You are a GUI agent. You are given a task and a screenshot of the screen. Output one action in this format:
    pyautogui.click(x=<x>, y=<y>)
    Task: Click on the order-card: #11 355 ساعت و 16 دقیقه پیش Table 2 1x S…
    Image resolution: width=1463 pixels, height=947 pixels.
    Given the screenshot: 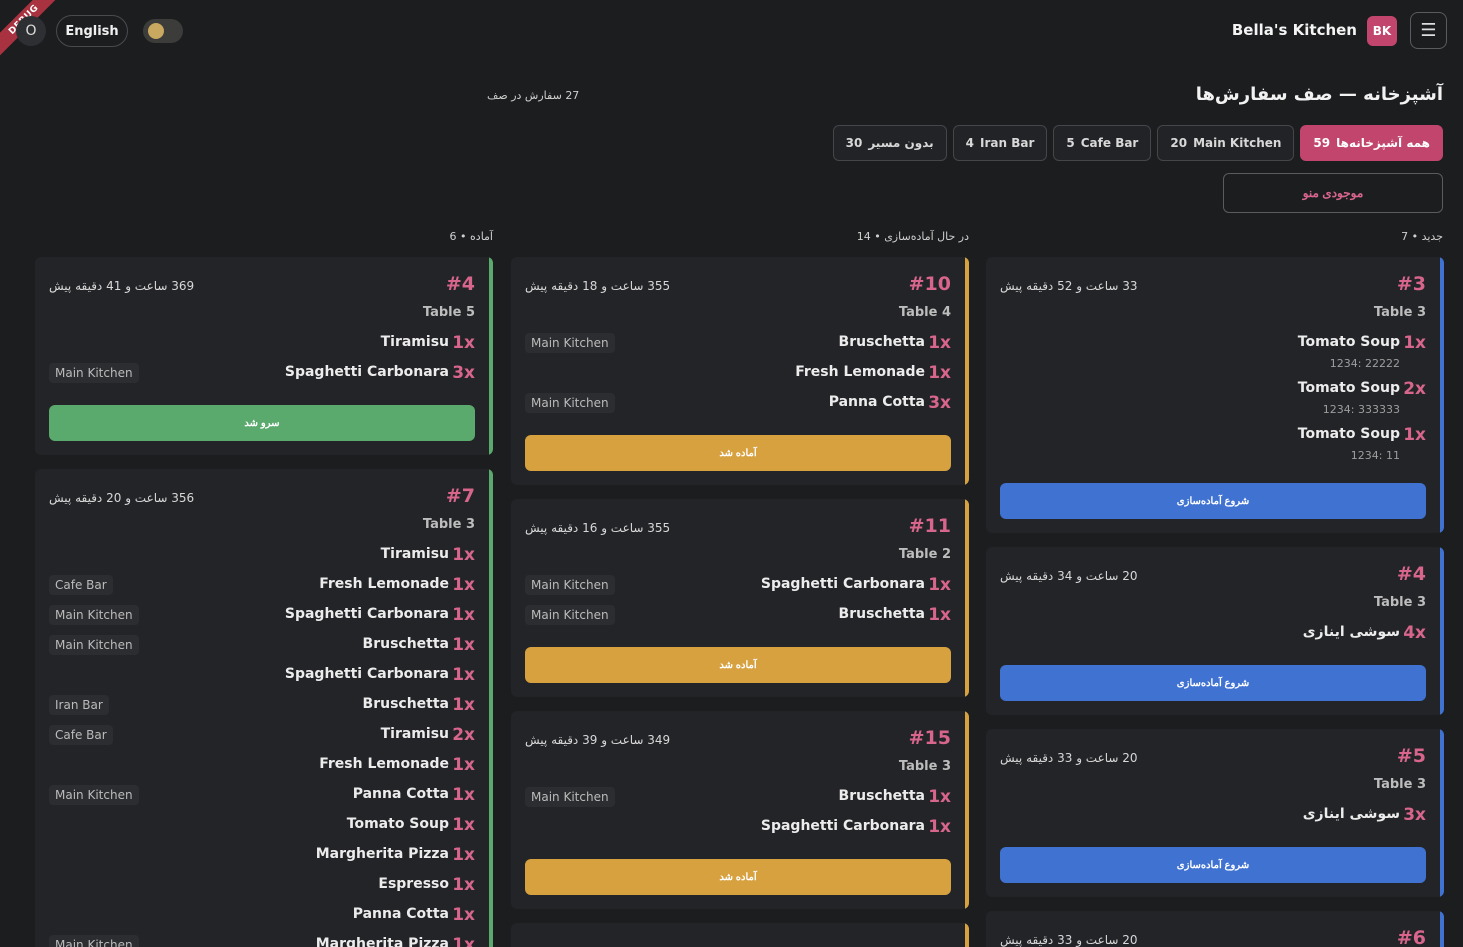 What is the action you would take?
    pyautogui.click(x=740, y=598)
    